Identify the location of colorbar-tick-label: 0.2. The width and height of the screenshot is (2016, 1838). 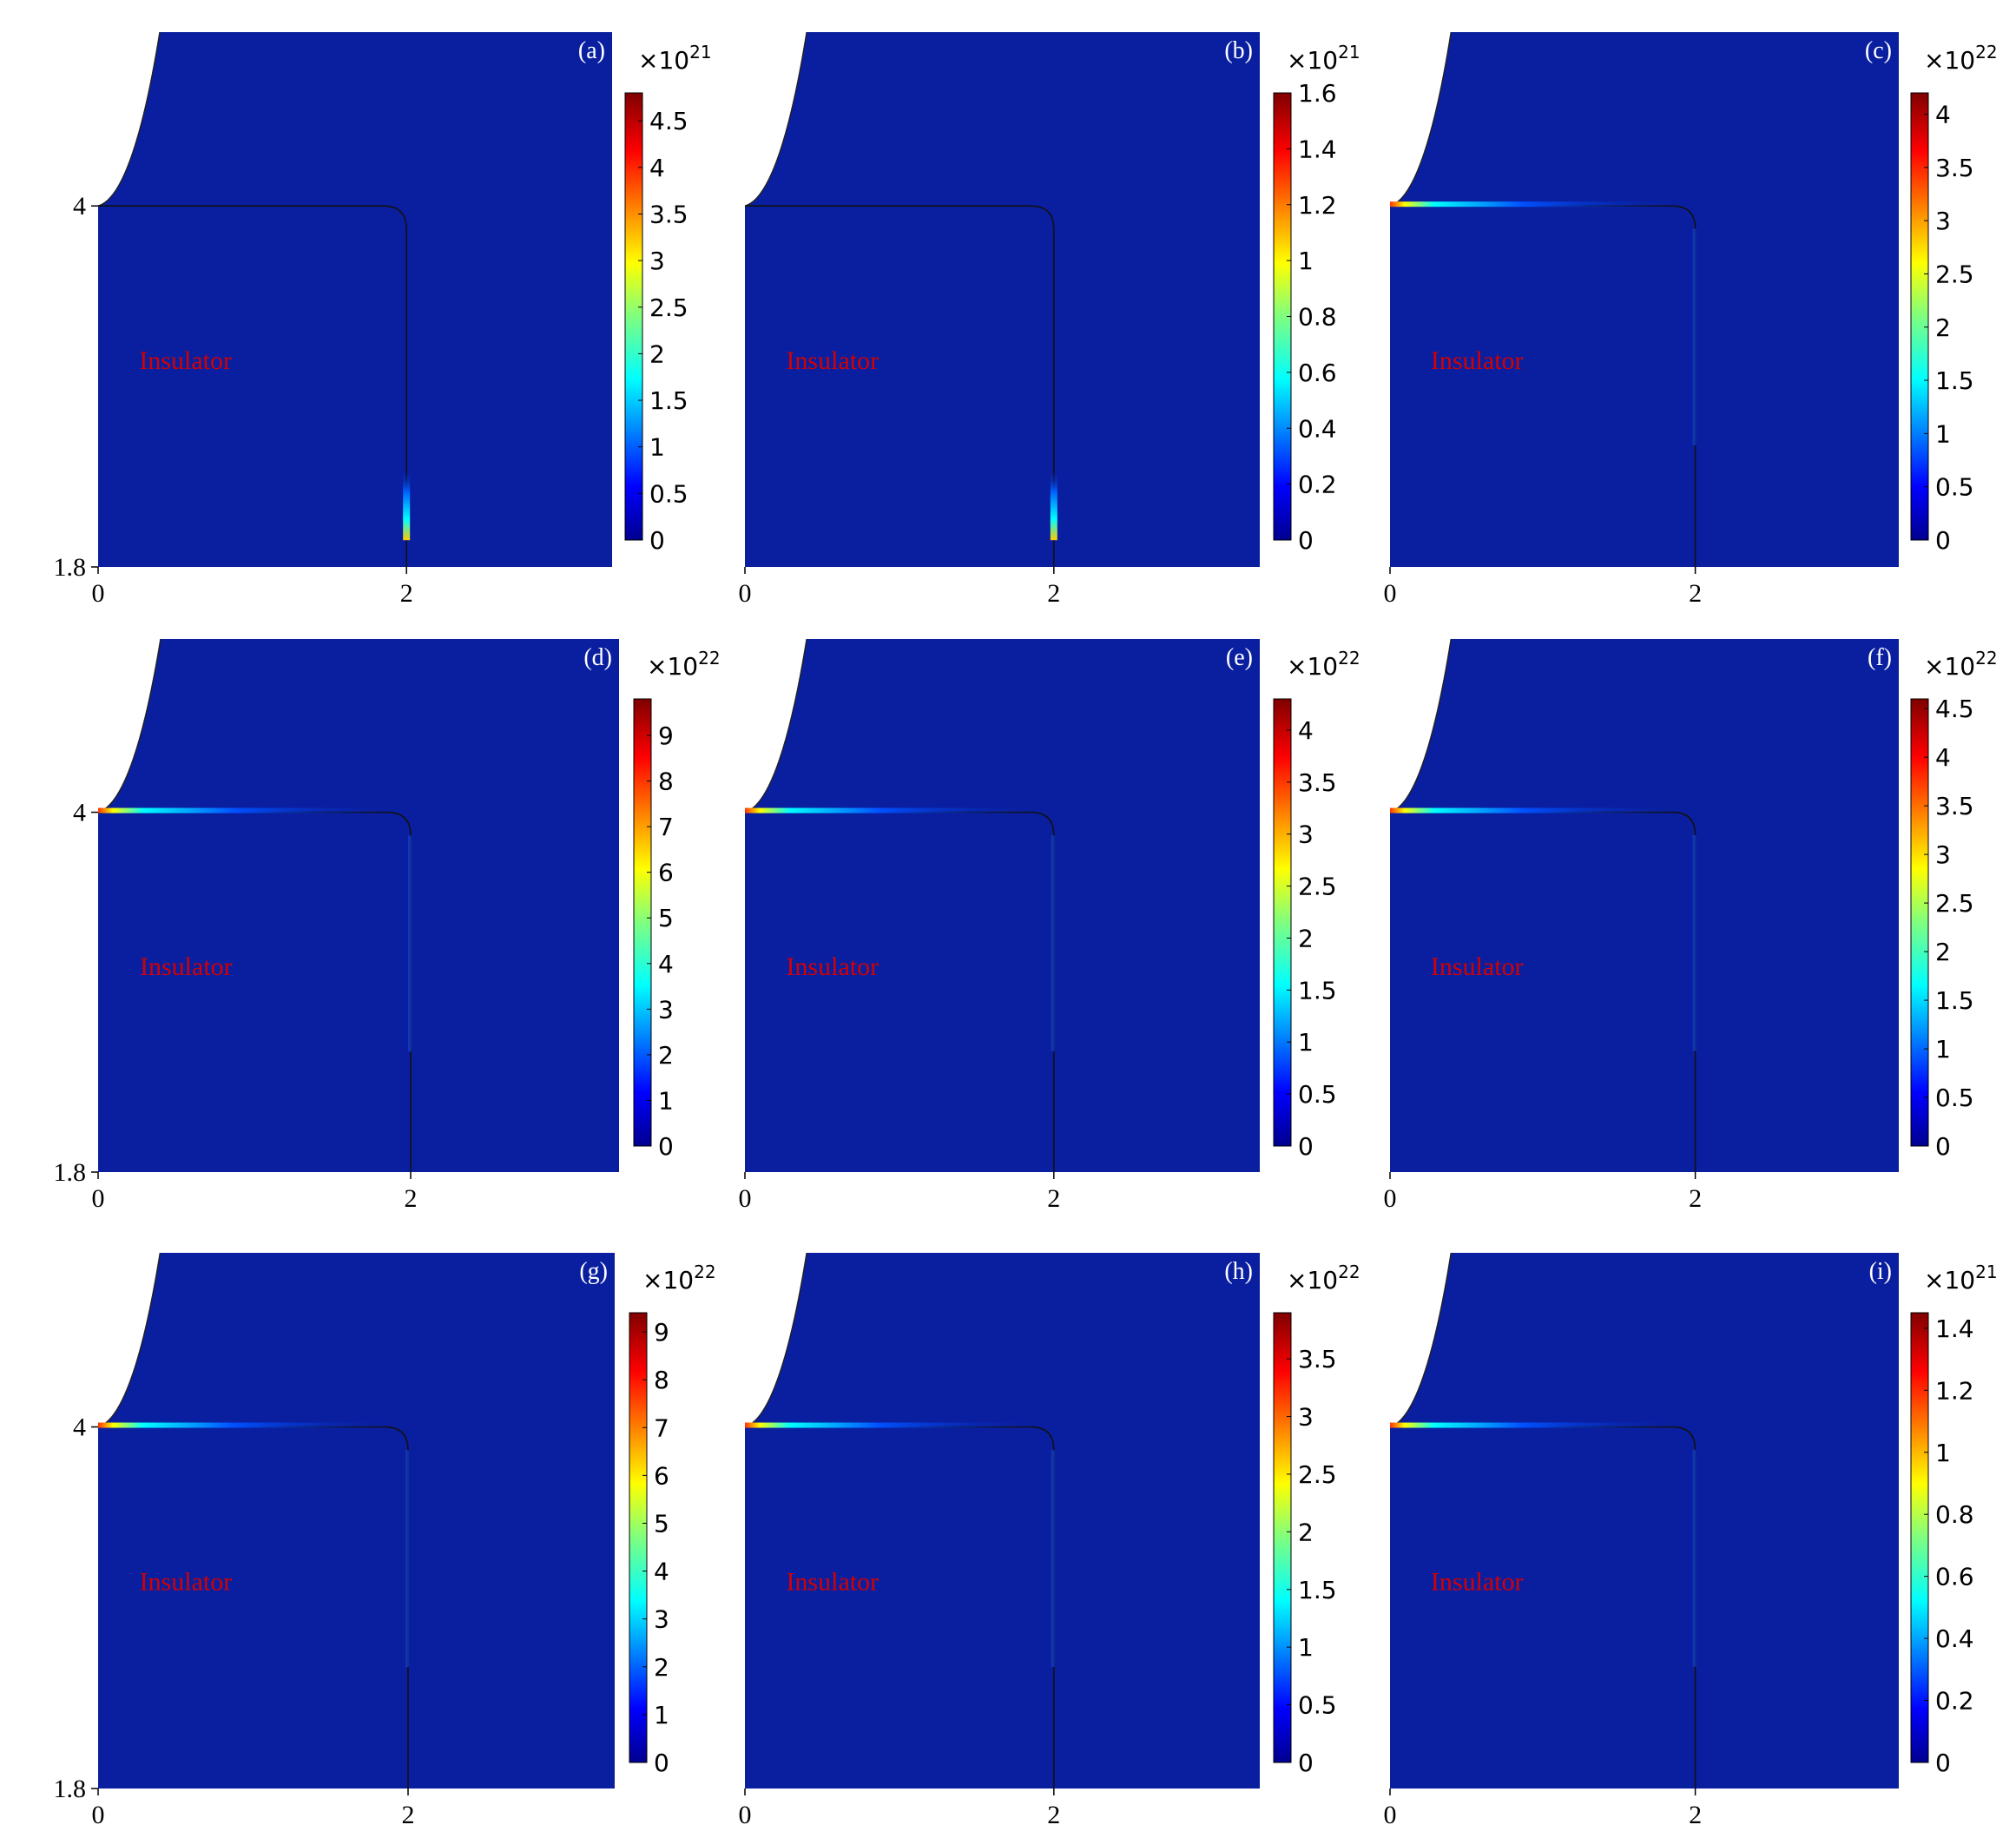
(1317, 485).